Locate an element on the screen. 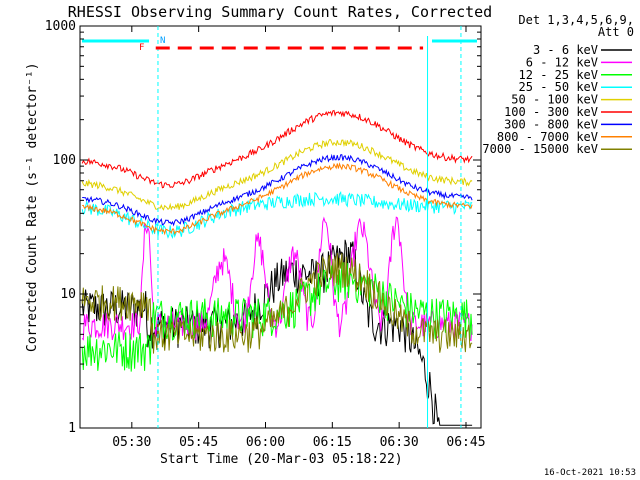 The width and height of the screenshot is (640, 480). legend-label-8: 800 - 7000 keV is located at coordinates (547, 137).